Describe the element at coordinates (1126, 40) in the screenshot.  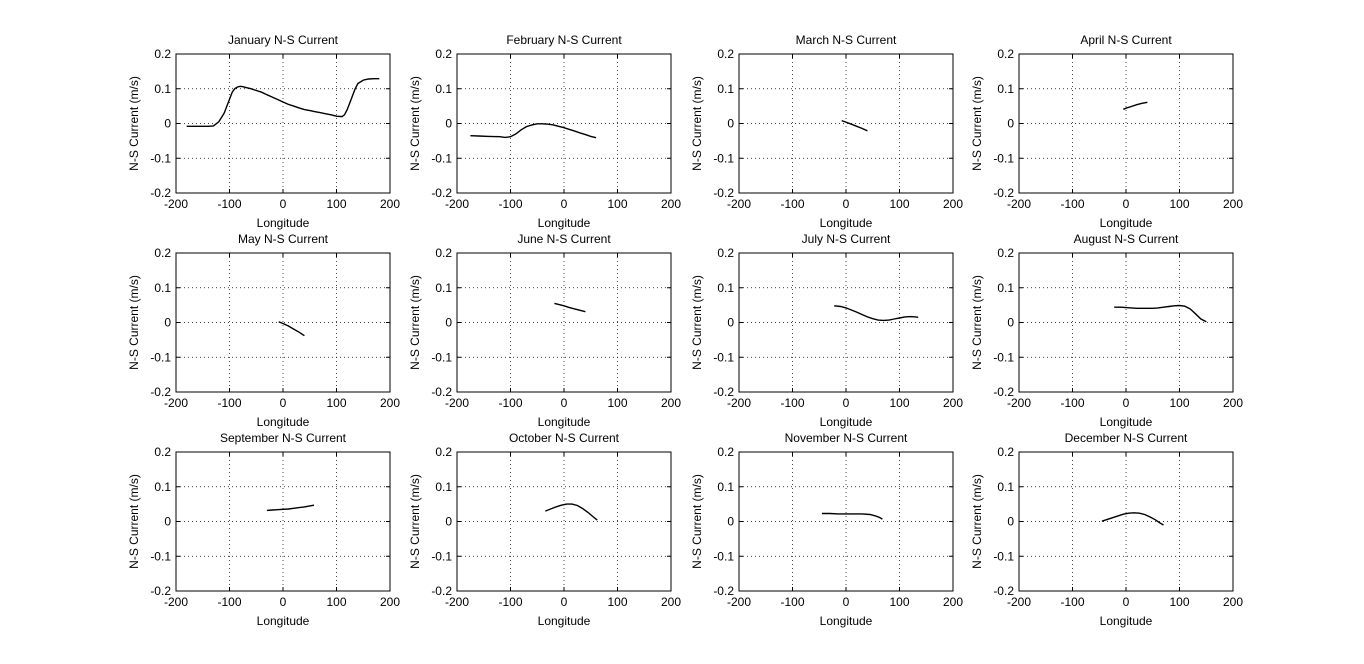
I see `chart-title: April N-S Current` at that location.